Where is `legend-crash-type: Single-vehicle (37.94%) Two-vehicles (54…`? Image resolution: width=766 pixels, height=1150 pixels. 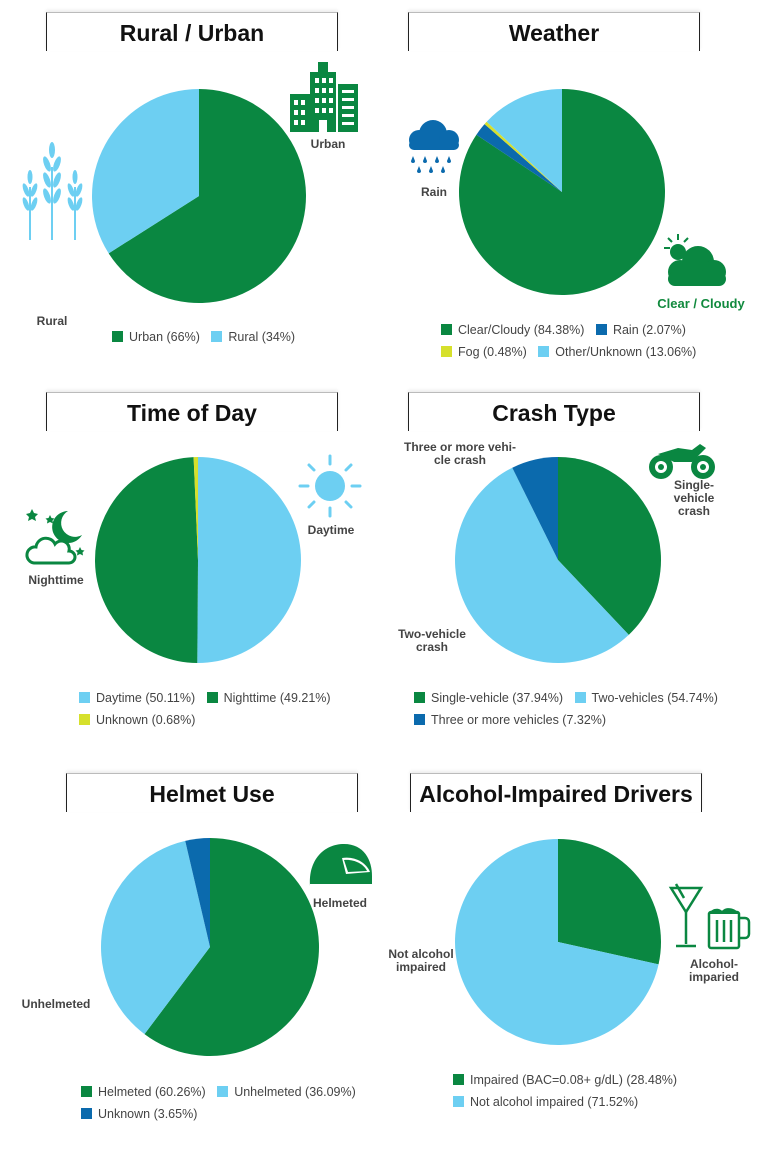
legend-crash-type: Single-vehicle (37.94%) Two-vehicles (54… is located at coordinates (570, 709).